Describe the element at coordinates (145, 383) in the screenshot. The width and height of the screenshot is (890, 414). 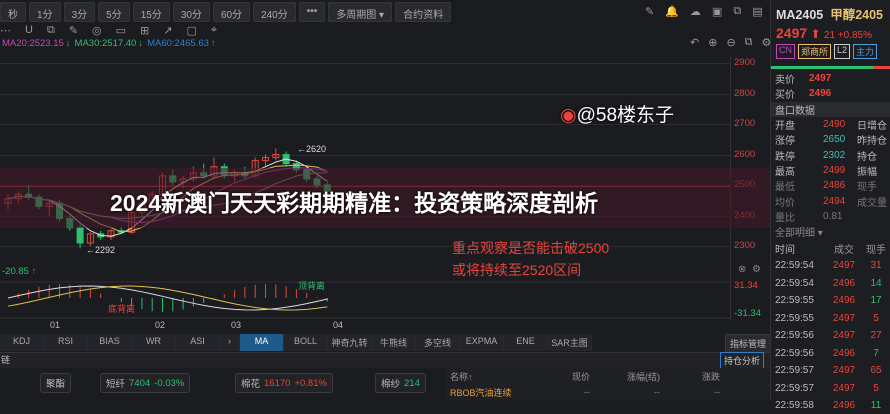
I see `chain-node: 短纤 7404 -0.03%` at that location.